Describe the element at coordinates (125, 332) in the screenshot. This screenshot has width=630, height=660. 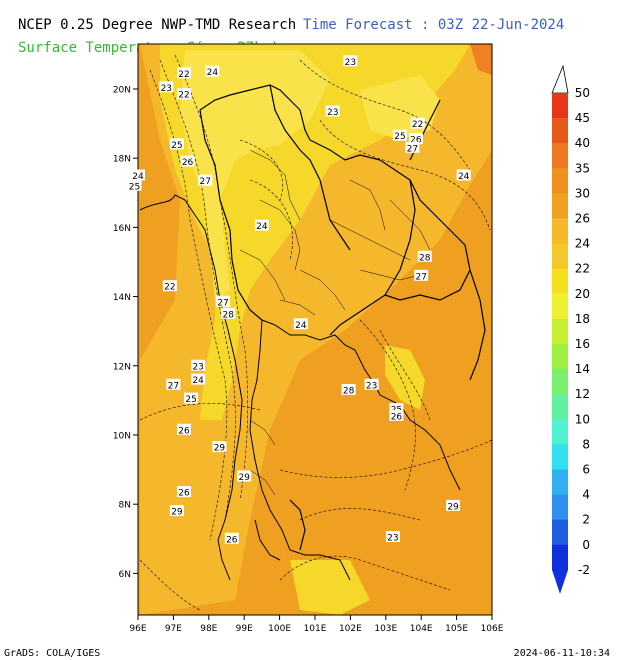
I see `lat-axis: 20N 18N 16N 14N 12N 10N 8N 6N` at that location.